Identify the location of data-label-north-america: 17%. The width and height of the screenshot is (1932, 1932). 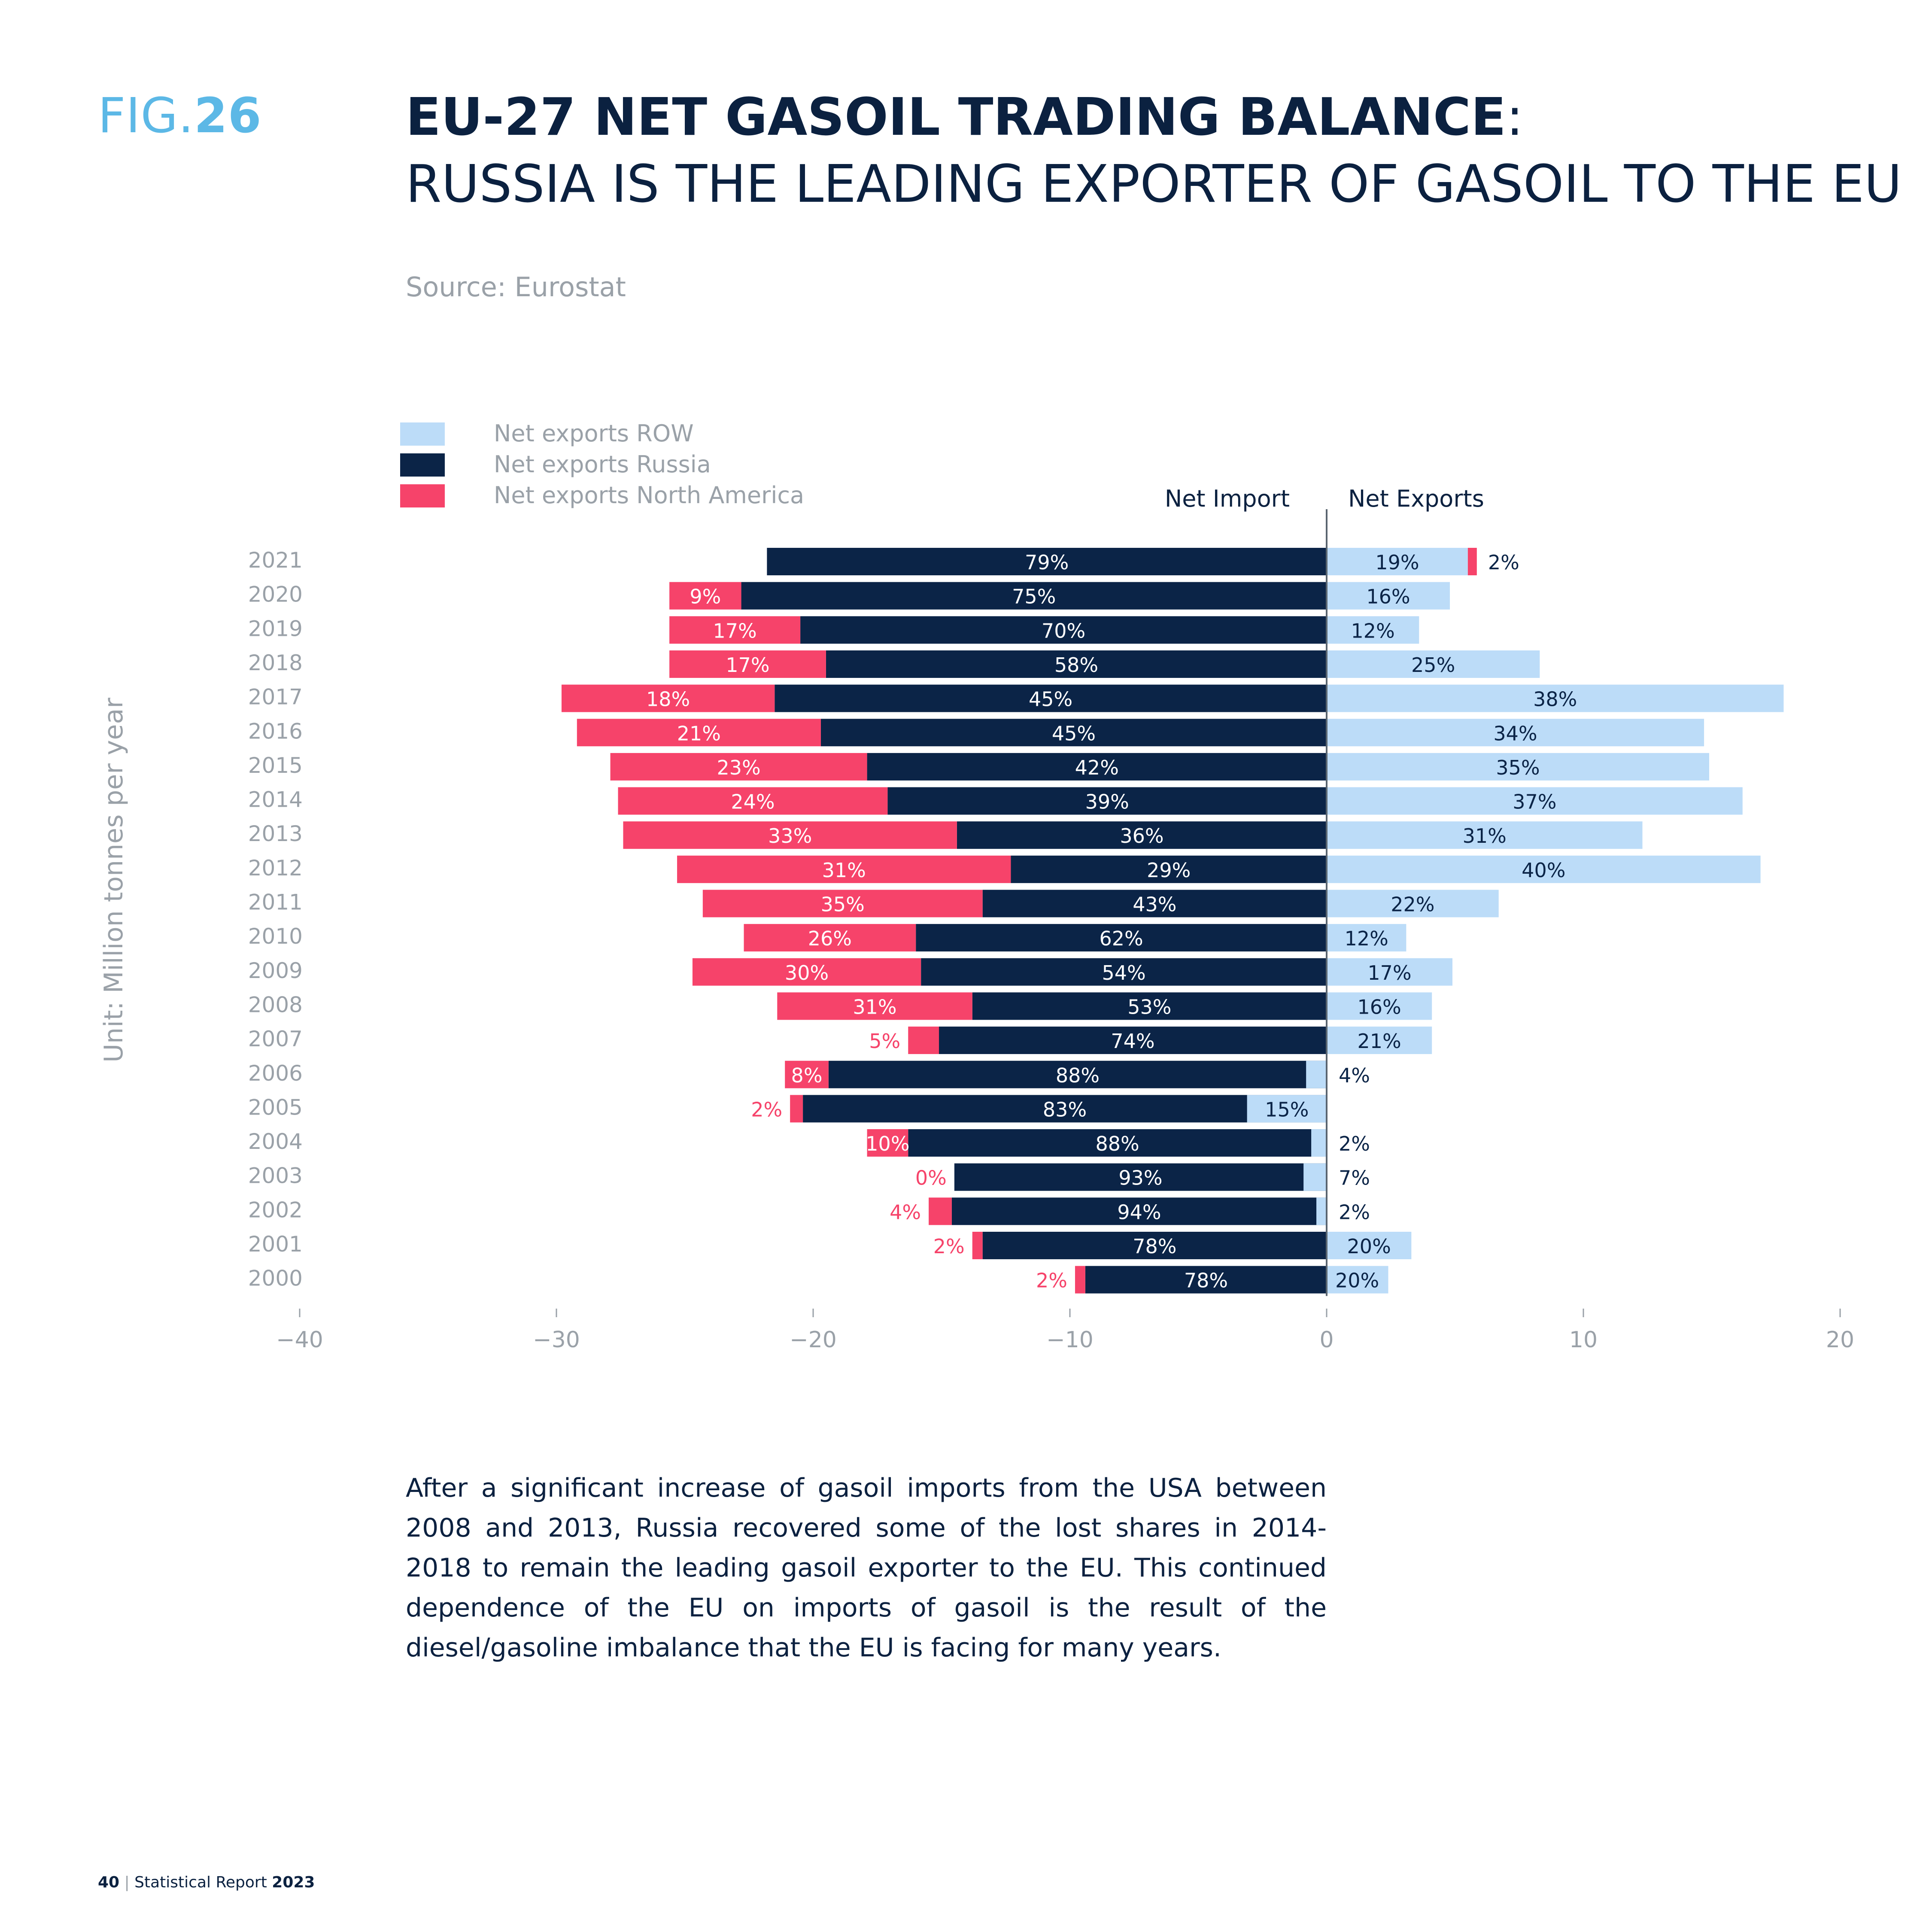
(748, 665).